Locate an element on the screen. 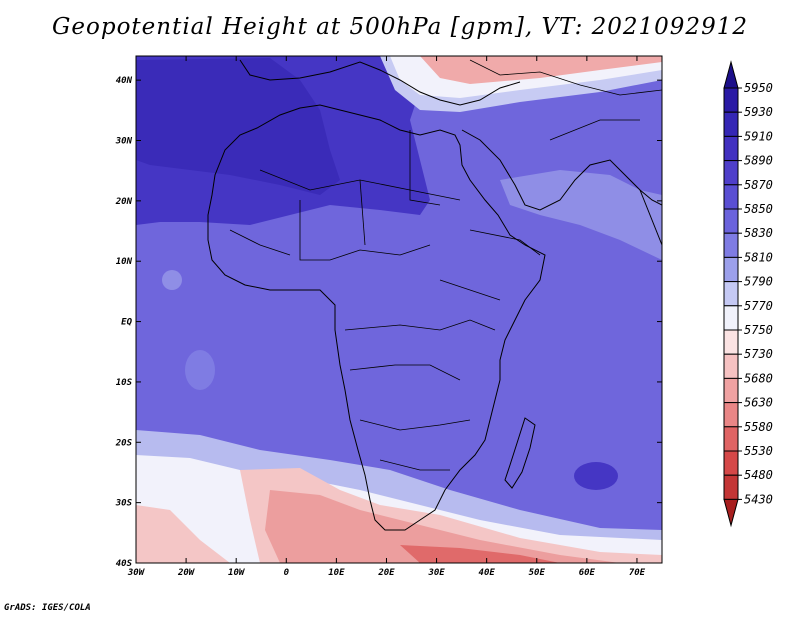 The width and height of the screenshot is (800, 618). colorbar-label: 5930 is located at coordinates (758, 112).